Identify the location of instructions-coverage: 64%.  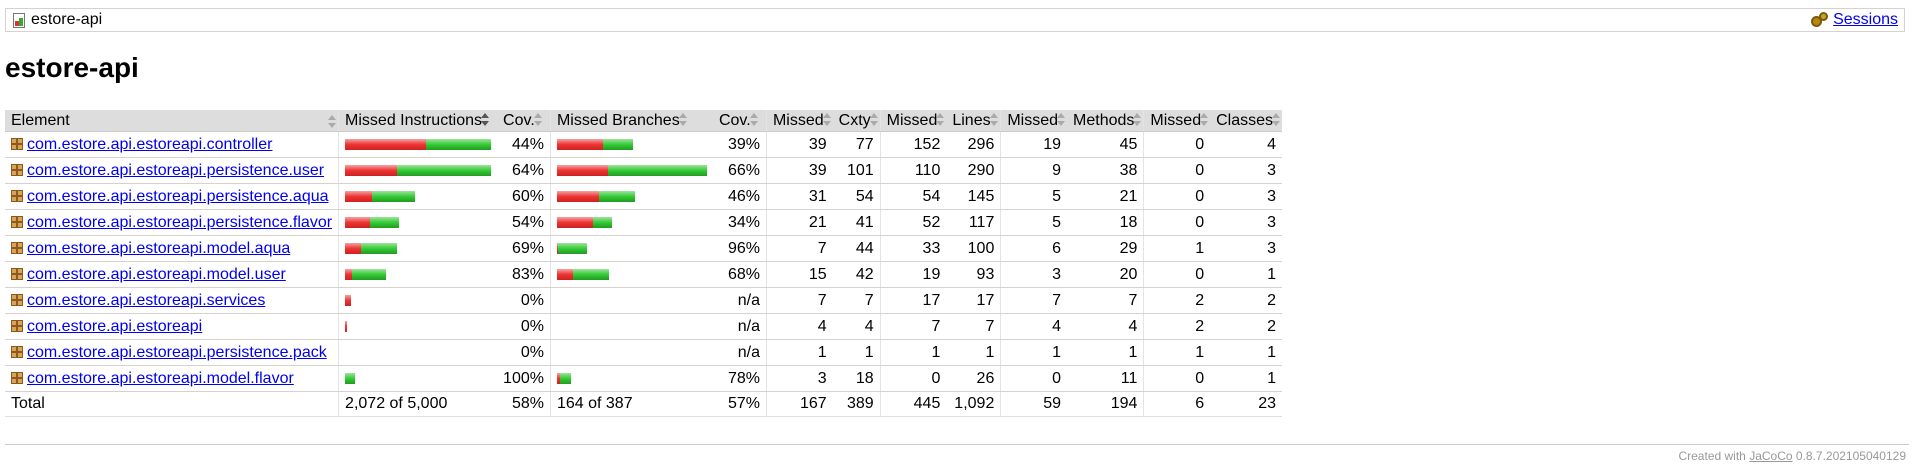
(524, 170).